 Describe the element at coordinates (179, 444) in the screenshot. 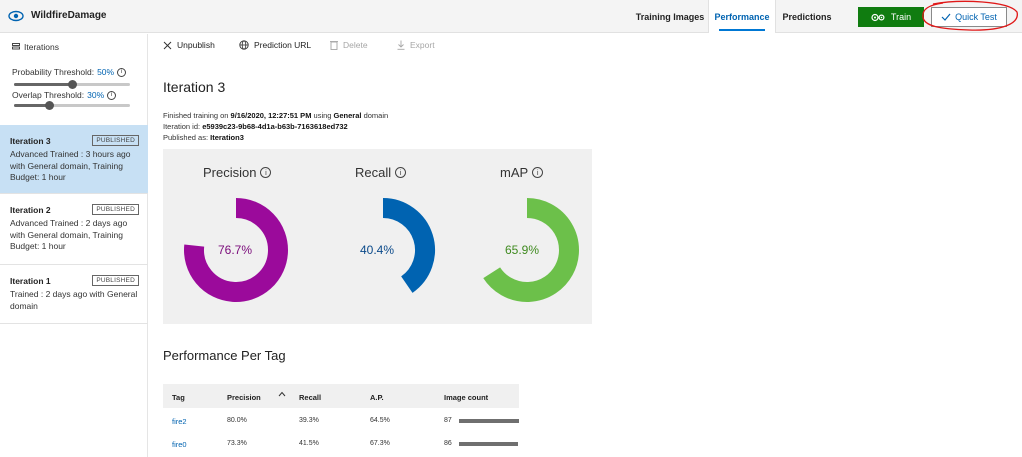

I see `tag-link: fire0` at that location.